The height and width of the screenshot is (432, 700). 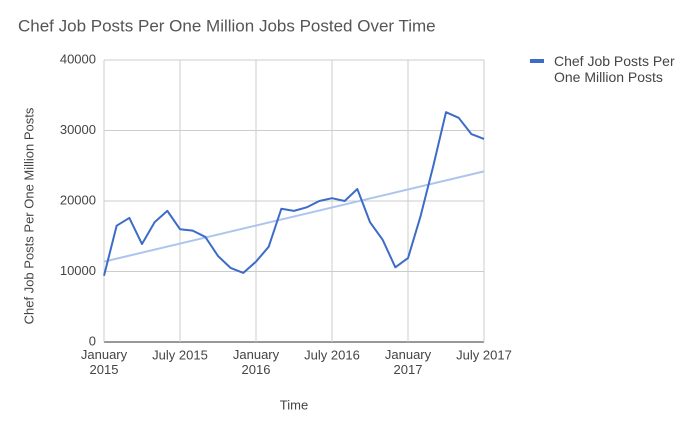 I want to click on legend-label: Chef Job Posts Per One Million Posts, so click(x=614, y=69).